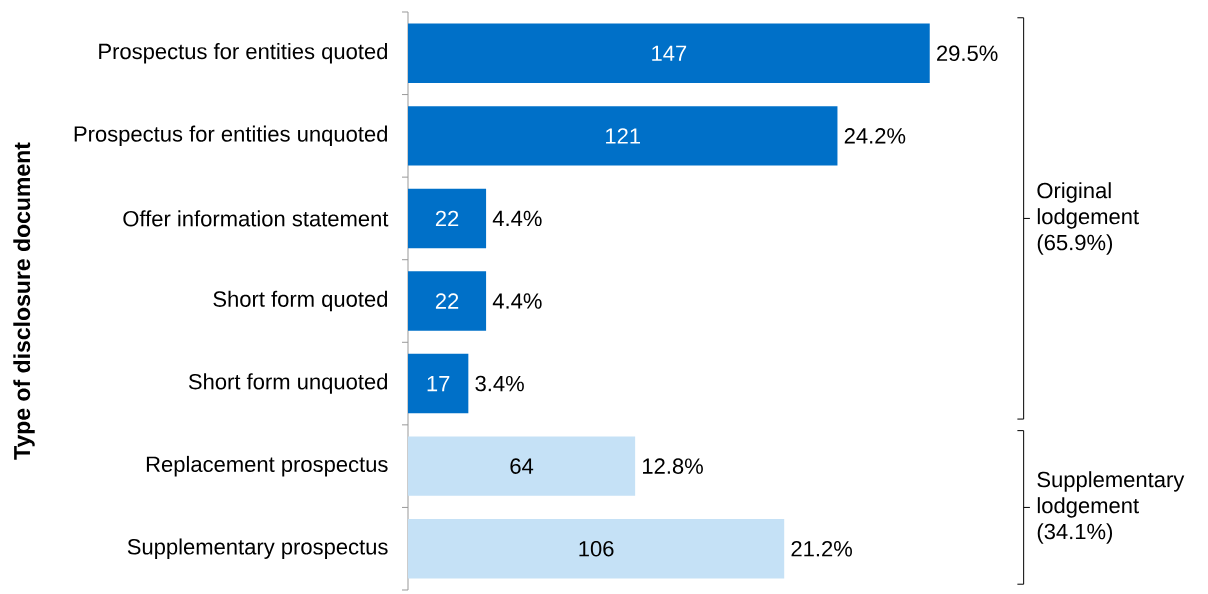 This screenshot has width=1208, height=594. Describe the element at coordinates (673, 466) in the screenshot. I see `annotation: 12.8%` at that location.